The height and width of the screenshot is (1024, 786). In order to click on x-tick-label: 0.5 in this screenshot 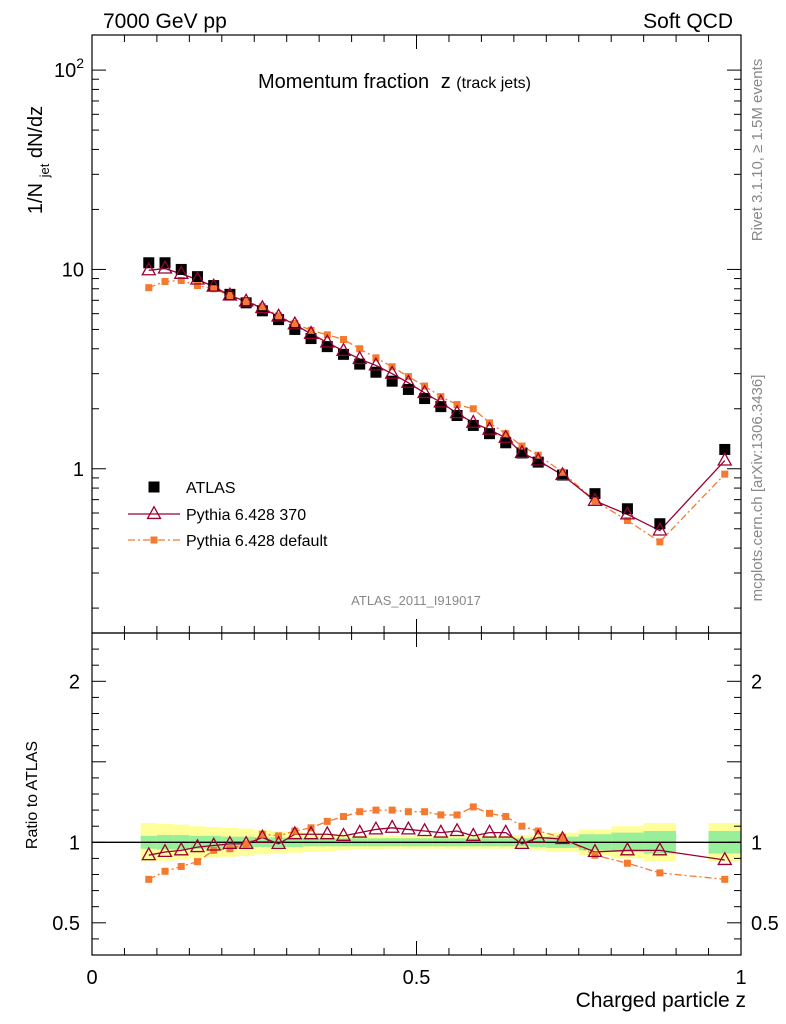, I will do `click(417, 978)`.